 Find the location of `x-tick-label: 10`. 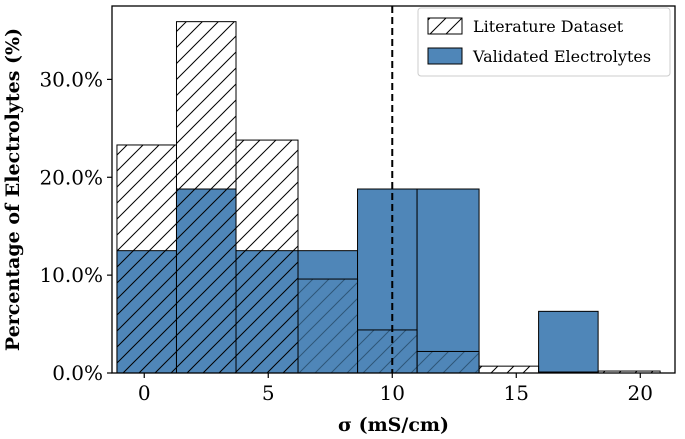

x-tick-label: 10 is located at coordinates (392, 393).